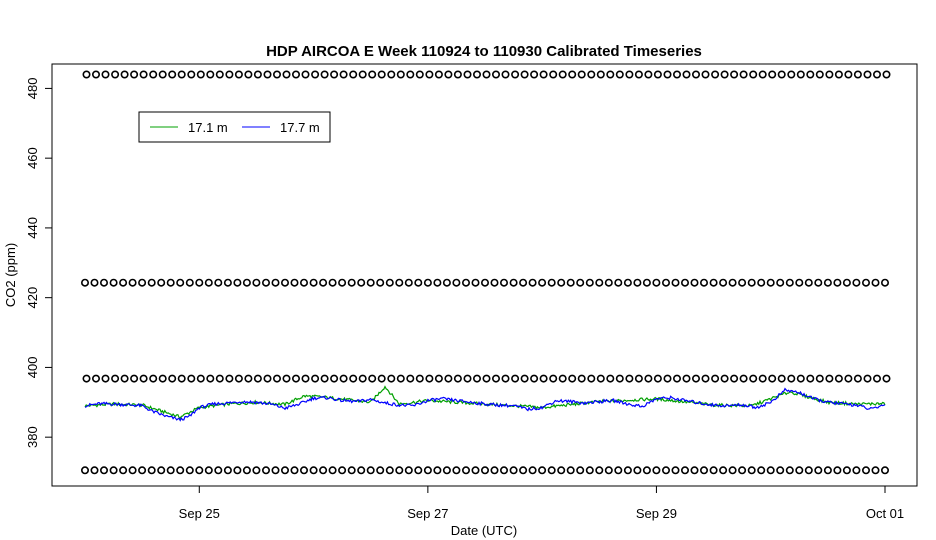 Image resolution: width=936 pixels, height=540 pixels. Describe the element at coordinates (10, 275) in the screenshot. I see `y-axis-label: CO2 (ppm)` at that location.